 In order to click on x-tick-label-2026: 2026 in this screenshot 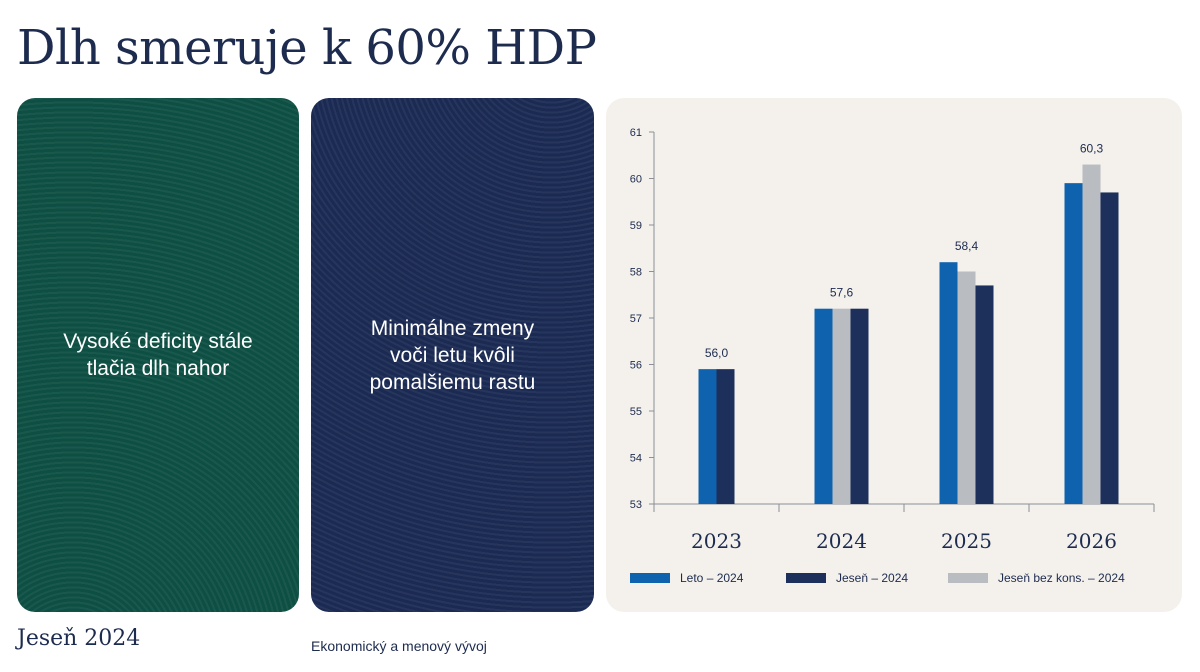, I will do `click(1091, 541)`.